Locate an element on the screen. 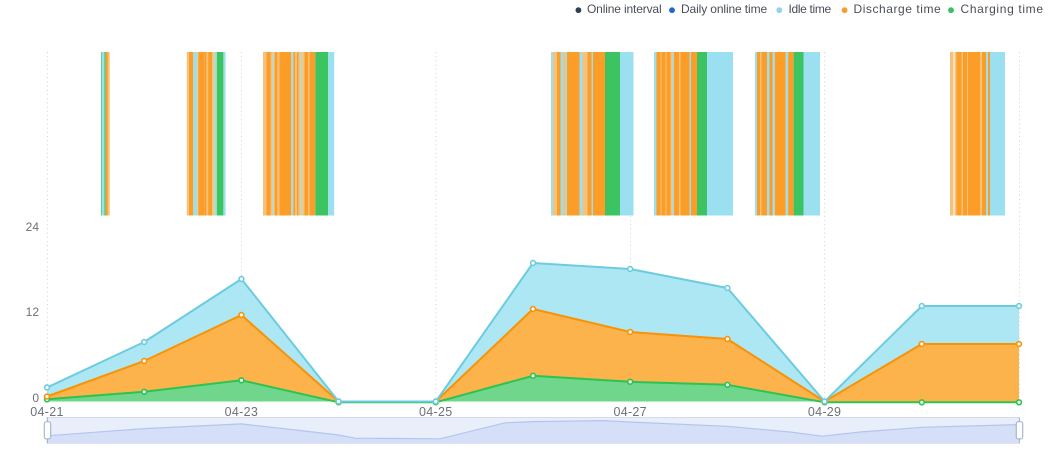 The height and width of the screenshot is (456, 1050). svg-text: 04-27 is located at coordinates (629, 412).